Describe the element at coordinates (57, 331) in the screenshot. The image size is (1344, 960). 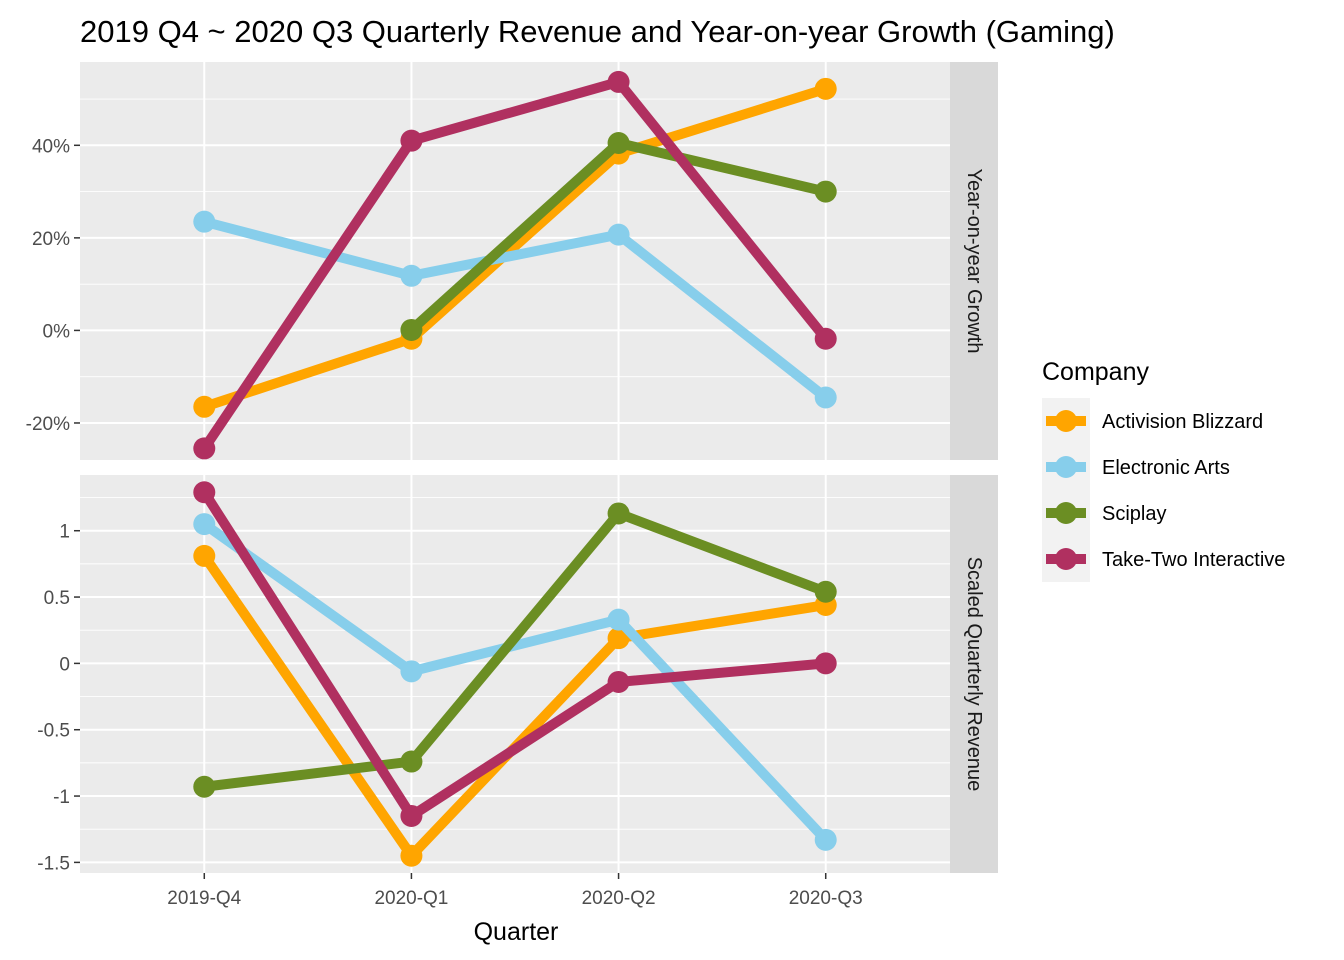
I see `y-tick-label: 0%` at that location.